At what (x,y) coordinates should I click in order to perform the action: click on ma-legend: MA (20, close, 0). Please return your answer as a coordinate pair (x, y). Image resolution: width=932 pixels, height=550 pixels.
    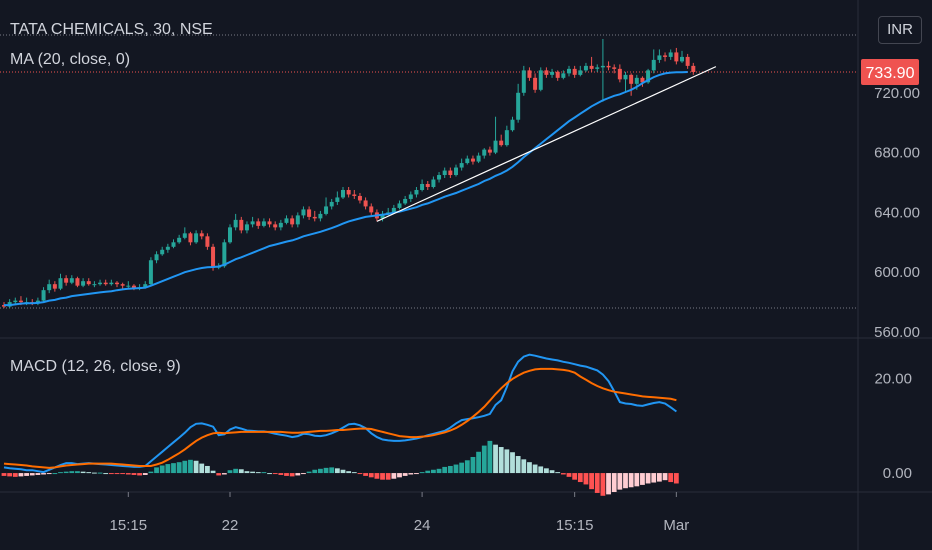
    Looking at the image, I should click on (70, 59).